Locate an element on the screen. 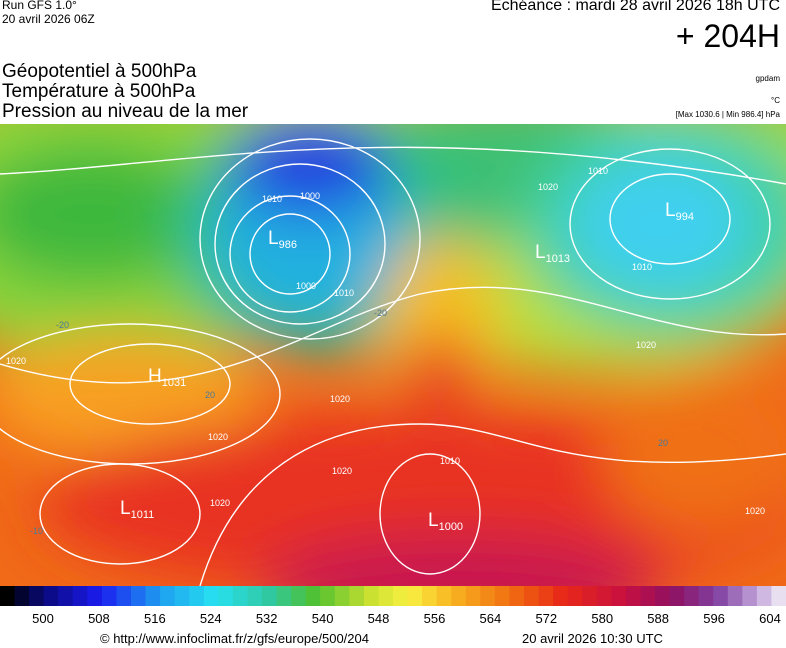 This screenshot has height=648, width=786. pressure-center: L1000 is located at coordinates (445, 521).